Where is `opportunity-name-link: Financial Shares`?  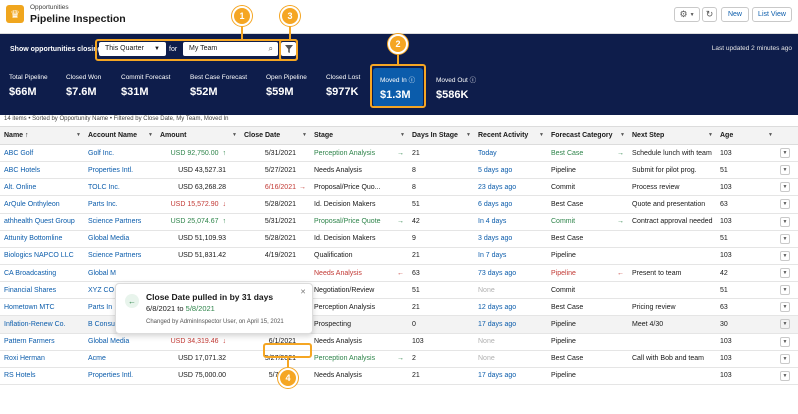 opportunity-name-link: Financial Shares is located at coordinates (42, 290).